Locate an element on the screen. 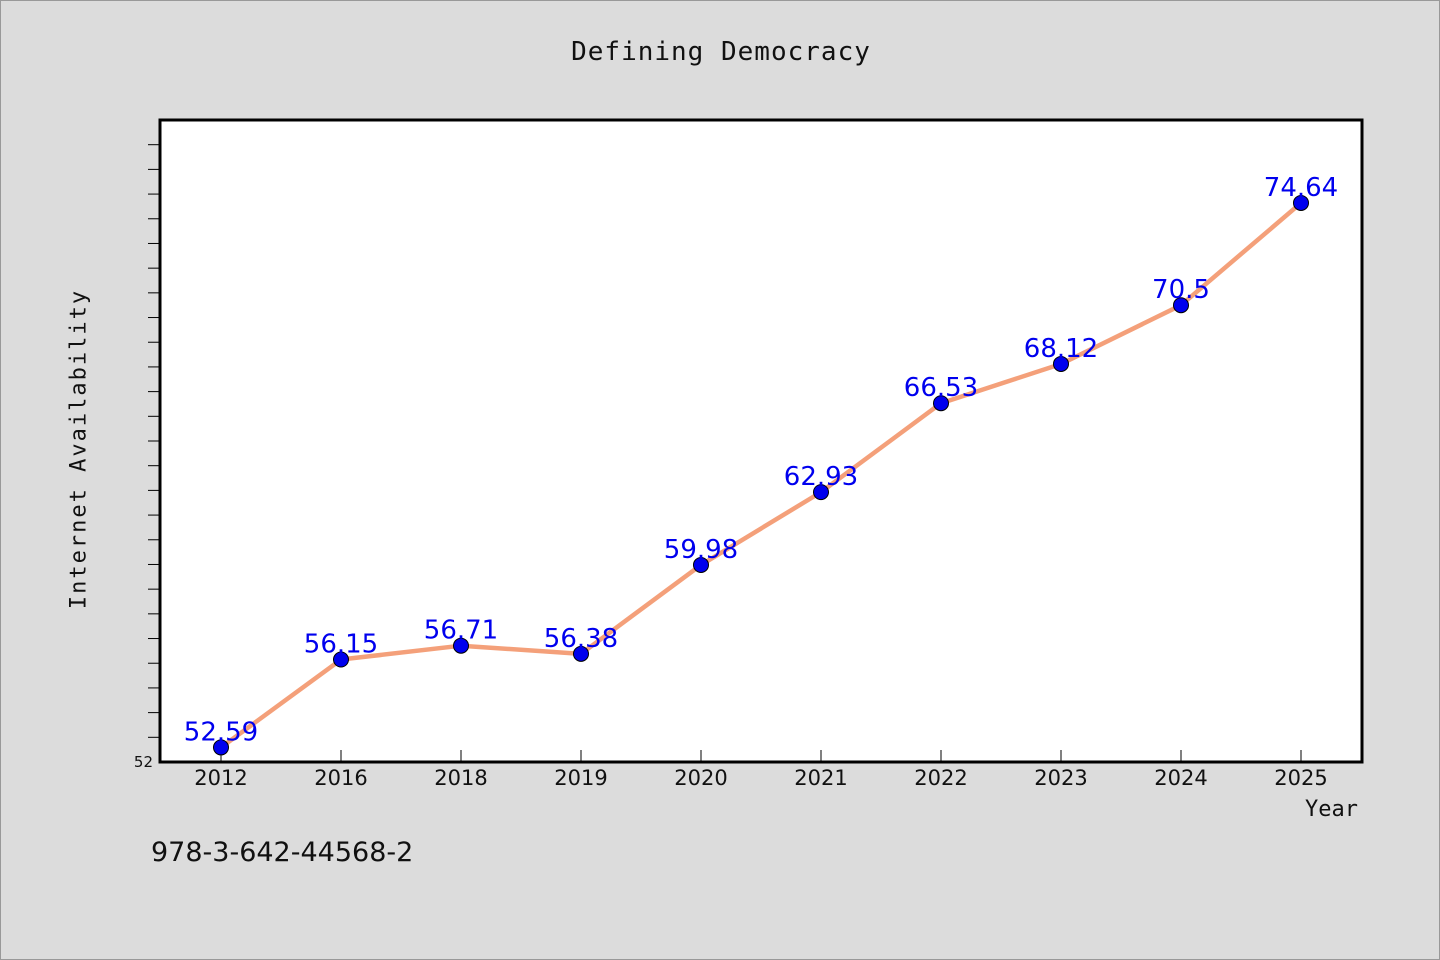  isbn-code: 978-3-642-44568-2 is located at coordinates (282, 852).